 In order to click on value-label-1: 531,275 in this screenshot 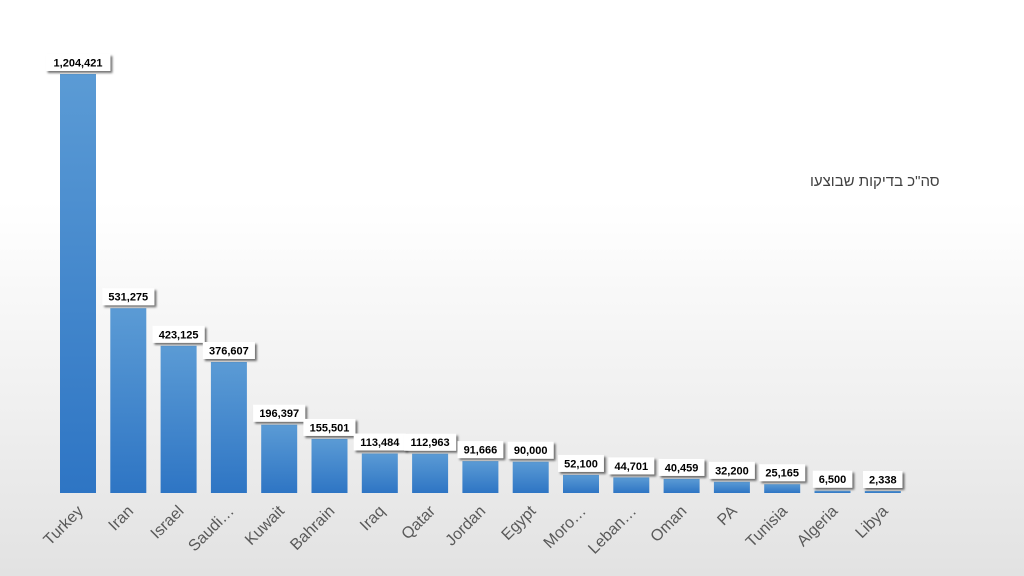, I will do `click(128, 298)`.